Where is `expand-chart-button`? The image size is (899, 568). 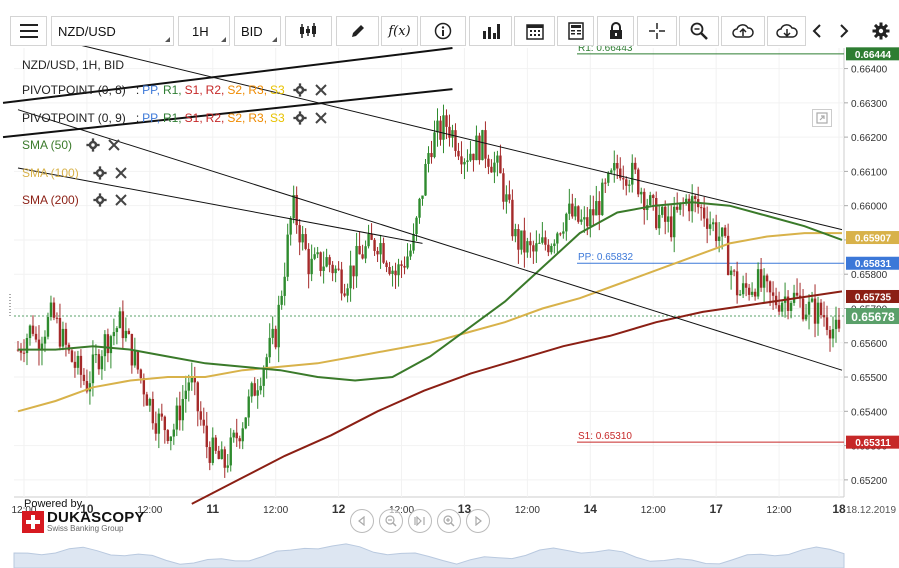 expand-chart-button is located at coordinates (822, 118).